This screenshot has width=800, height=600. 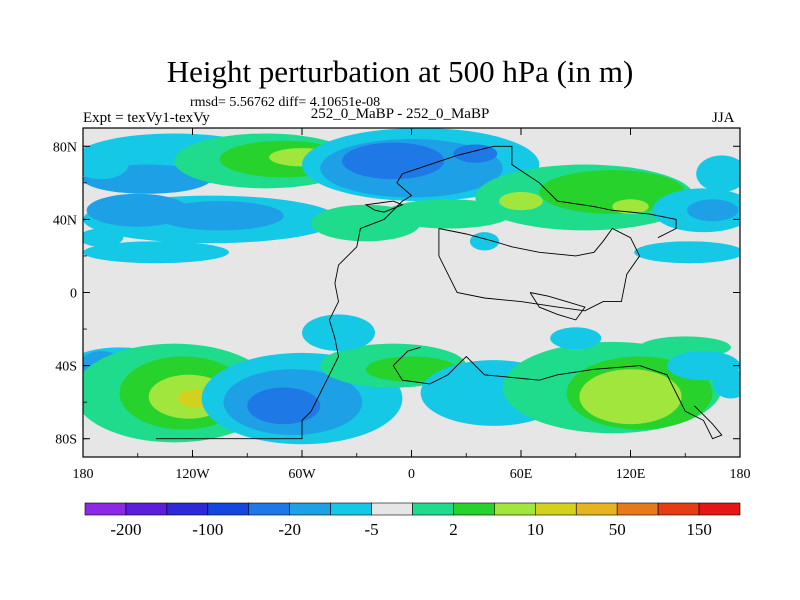 What do you see at coordinates (192, 474) in the screenshot?
I see `x-tick-label: 120W` at bounding box center [192, 474].